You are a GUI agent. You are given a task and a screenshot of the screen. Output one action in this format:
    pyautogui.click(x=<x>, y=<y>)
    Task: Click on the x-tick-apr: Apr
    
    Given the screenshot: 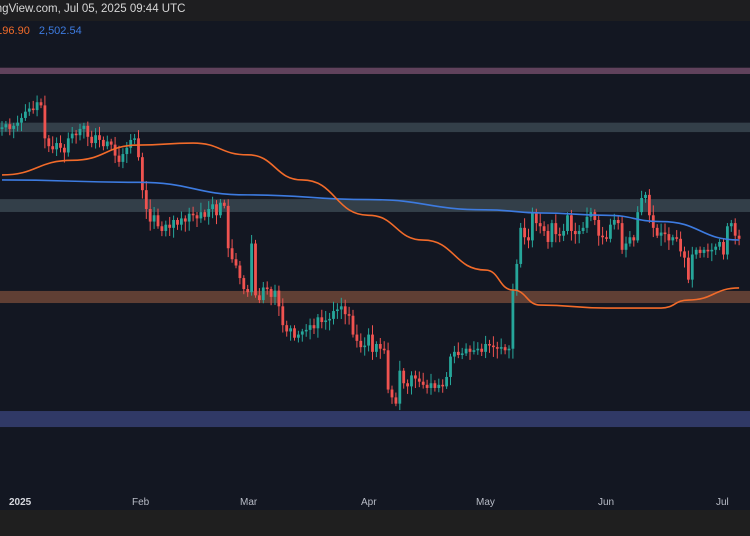 What is the action you would take?
    pyautogui.click(x=369, y=502)
    